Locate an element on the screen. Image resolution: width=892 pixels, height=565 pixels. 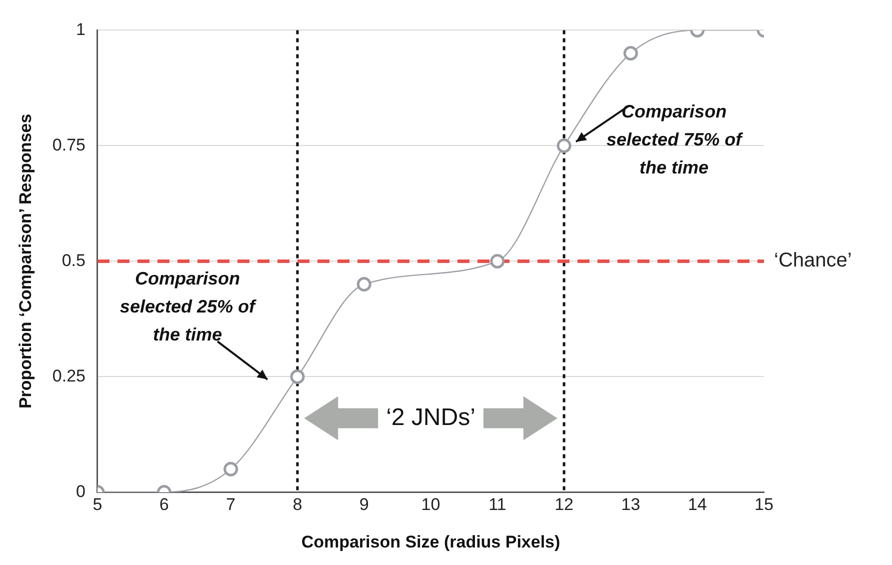
x-tick-label: 15 is located at coordinates (764, 504).